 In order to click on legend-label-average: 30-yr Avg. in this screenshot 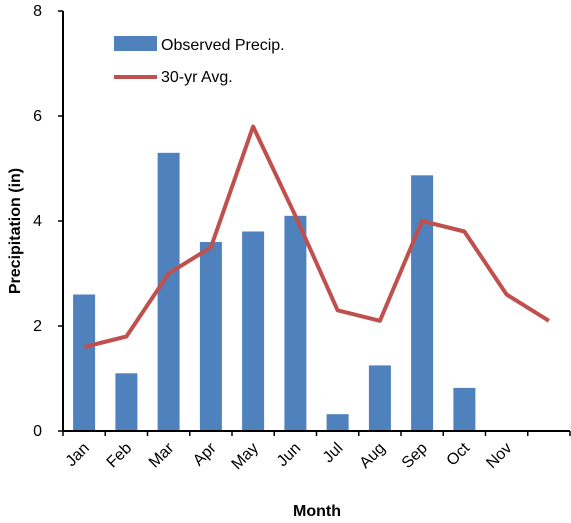, I will do `click(197, 77)`.